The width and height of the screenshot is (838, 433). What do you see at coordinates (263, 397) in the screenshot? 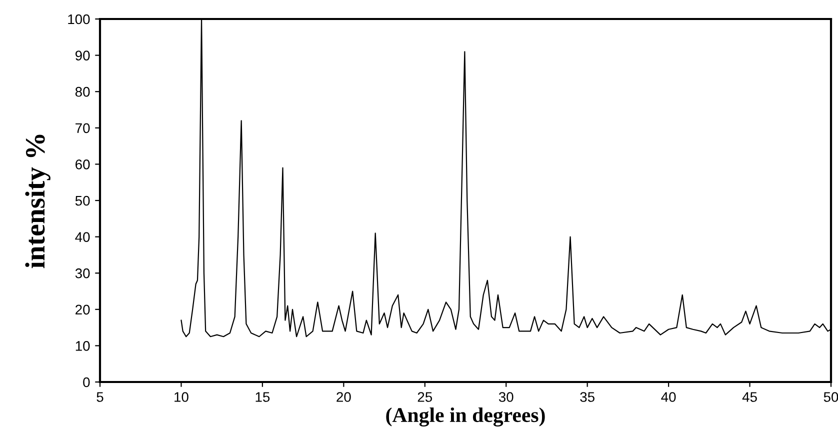
I see `x-tick-label: 15` at bounding box center [263, 397].